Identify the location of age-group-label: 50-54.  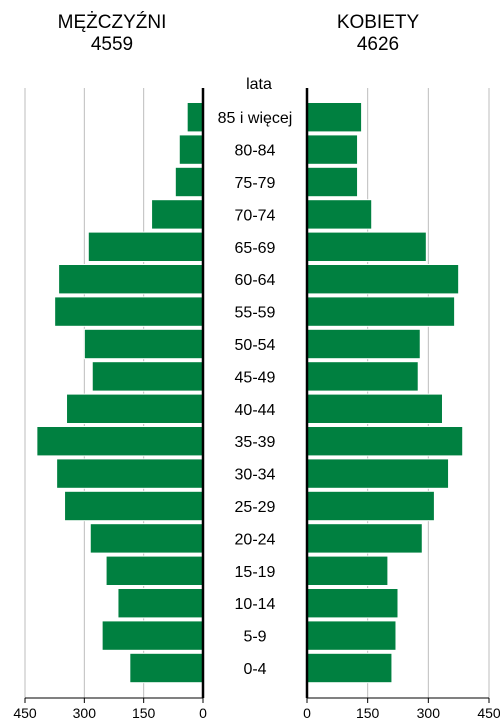
(255, 345).